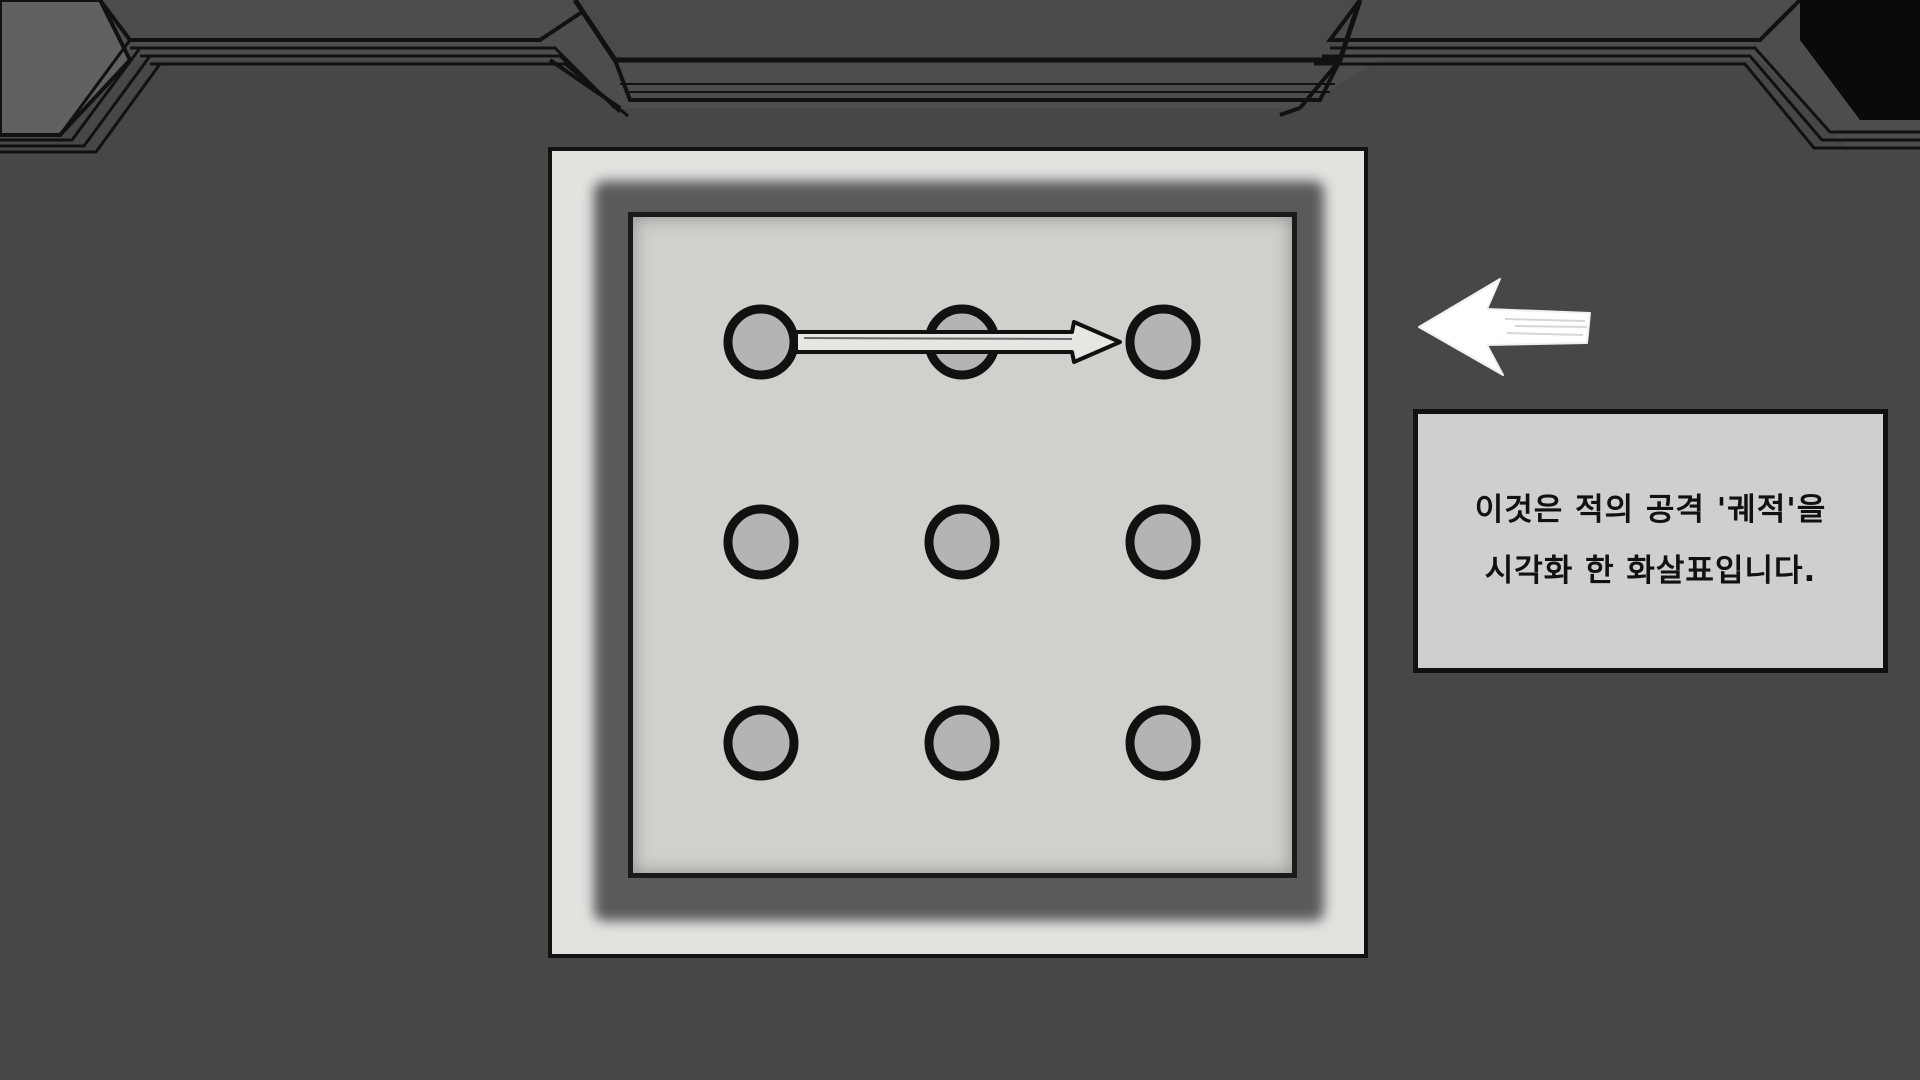 This screenshot has height=1080, width=1920. Describe the element at coordinates (960, 77) in the screenshot. I see `top-frame-decoration` at that location.